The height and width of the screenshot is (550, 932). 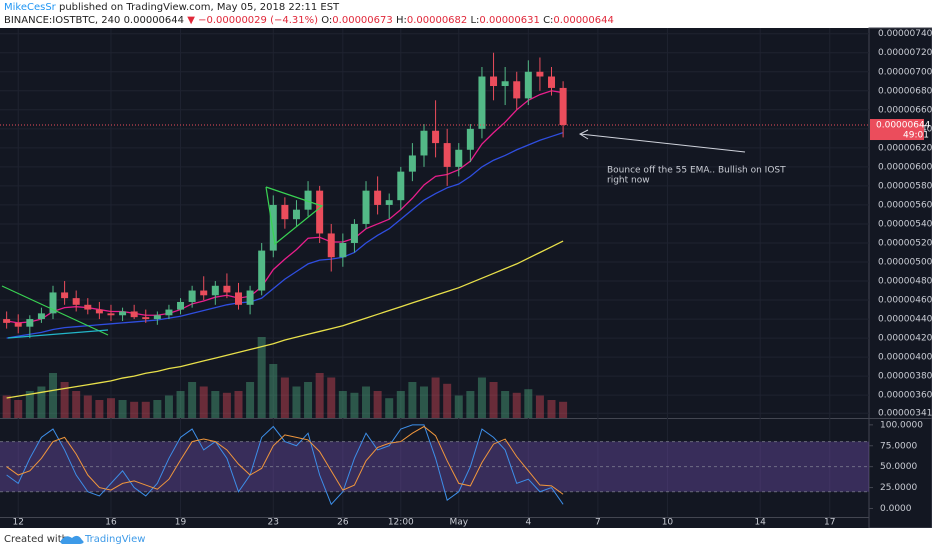 I want to click on y-tick-label: 0.00000440, so click(x=905, y=320).